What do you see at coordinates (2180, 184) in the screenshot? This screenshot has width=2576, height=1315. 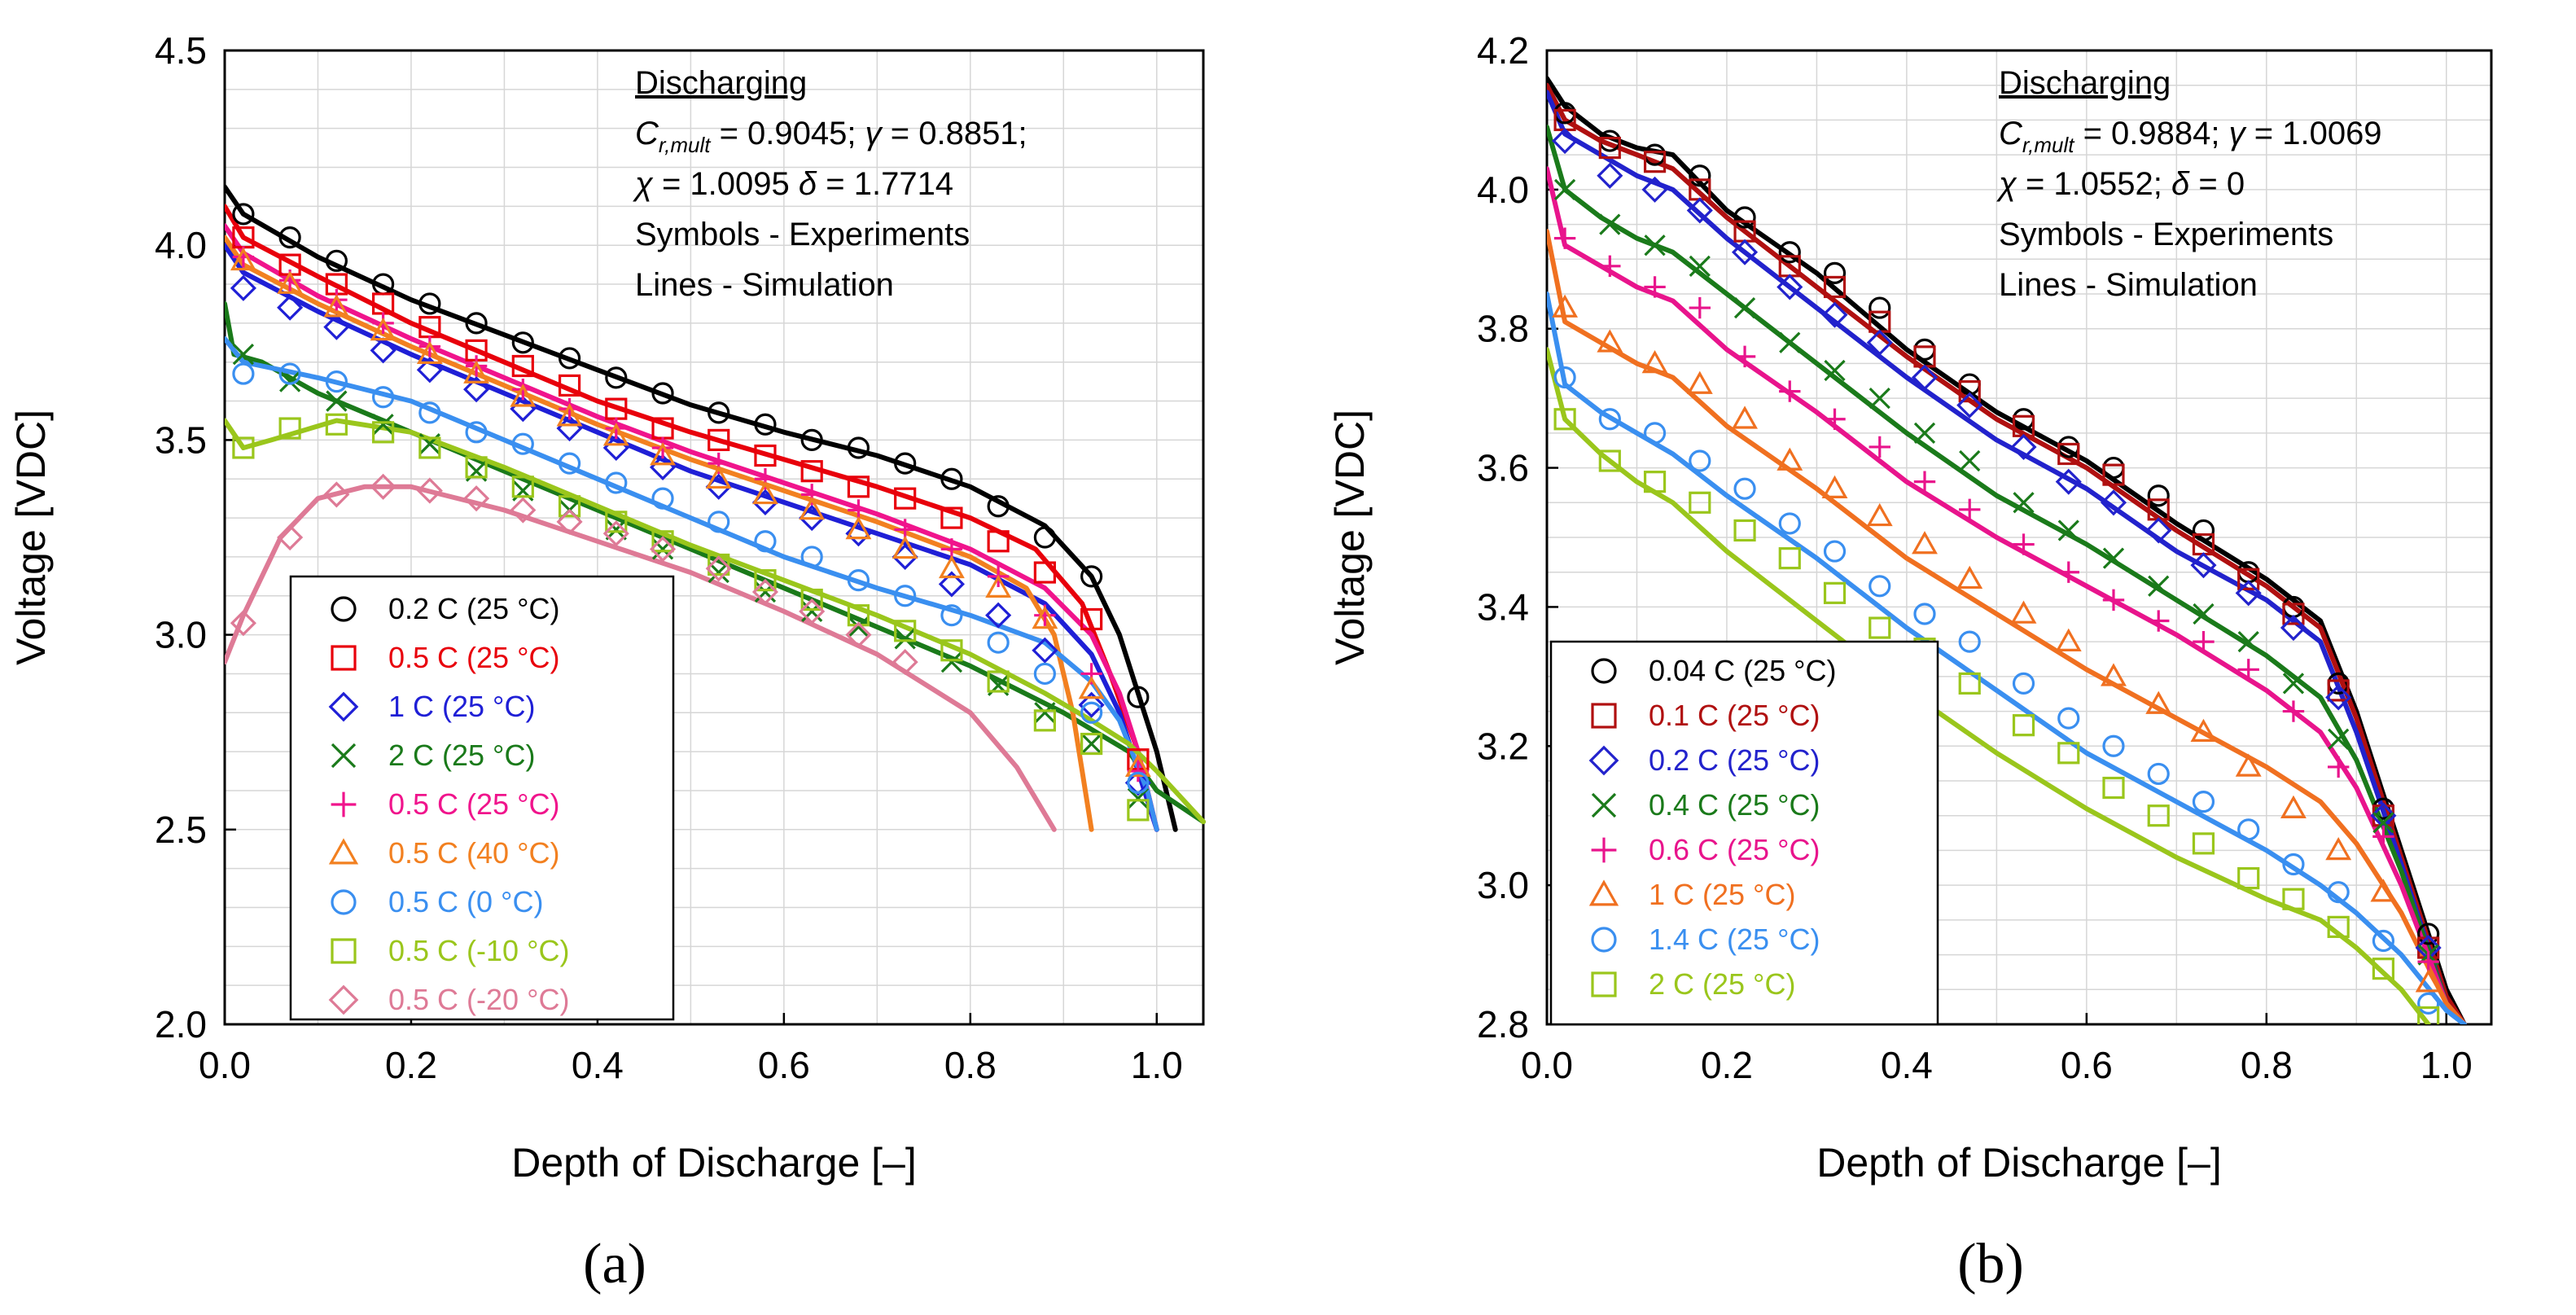 I see `text-fragment: δ` at bounding box center [2180, 184].